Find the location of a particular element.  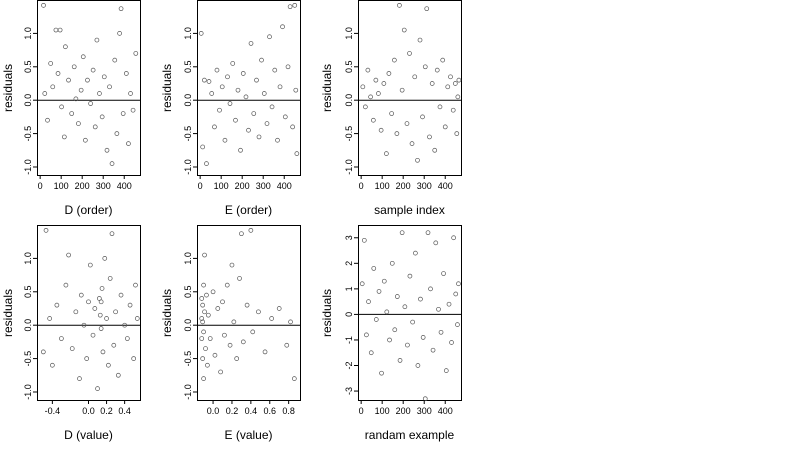

y-tick-label: 2 is located at coordinates (349, 263).